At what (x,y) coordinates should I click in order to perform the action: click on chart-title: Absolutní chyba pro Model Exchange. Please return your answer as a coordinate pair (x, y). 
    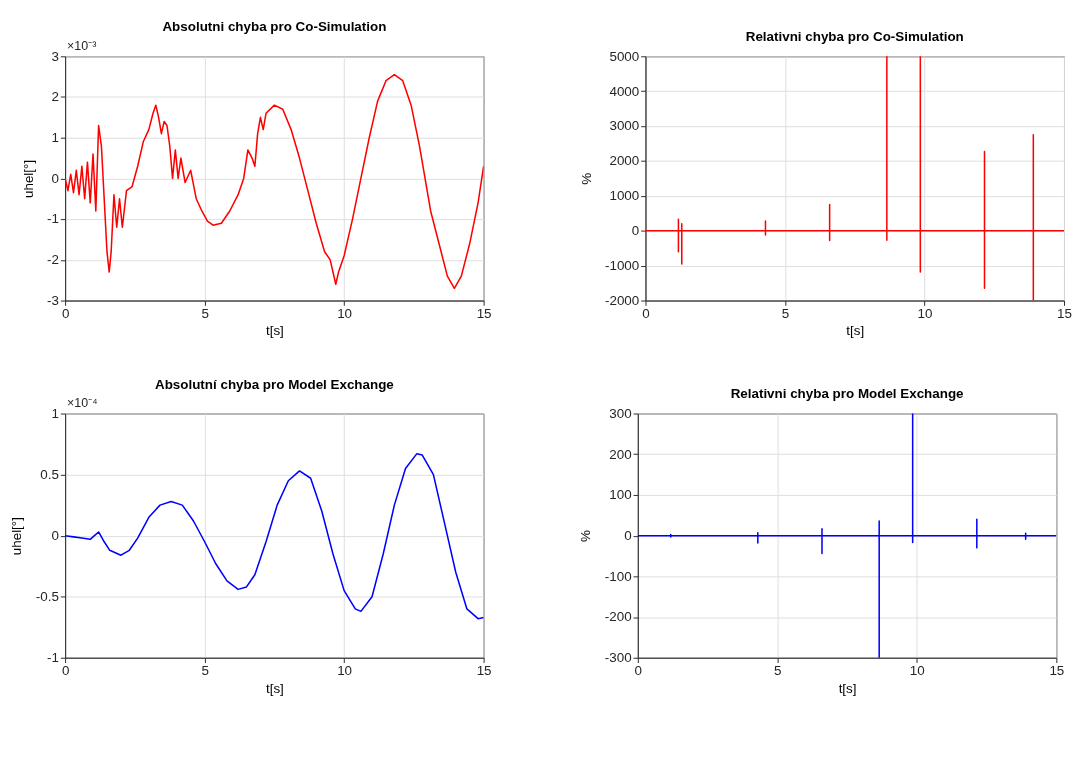
    Looking at the image, I should click on (274, 384).